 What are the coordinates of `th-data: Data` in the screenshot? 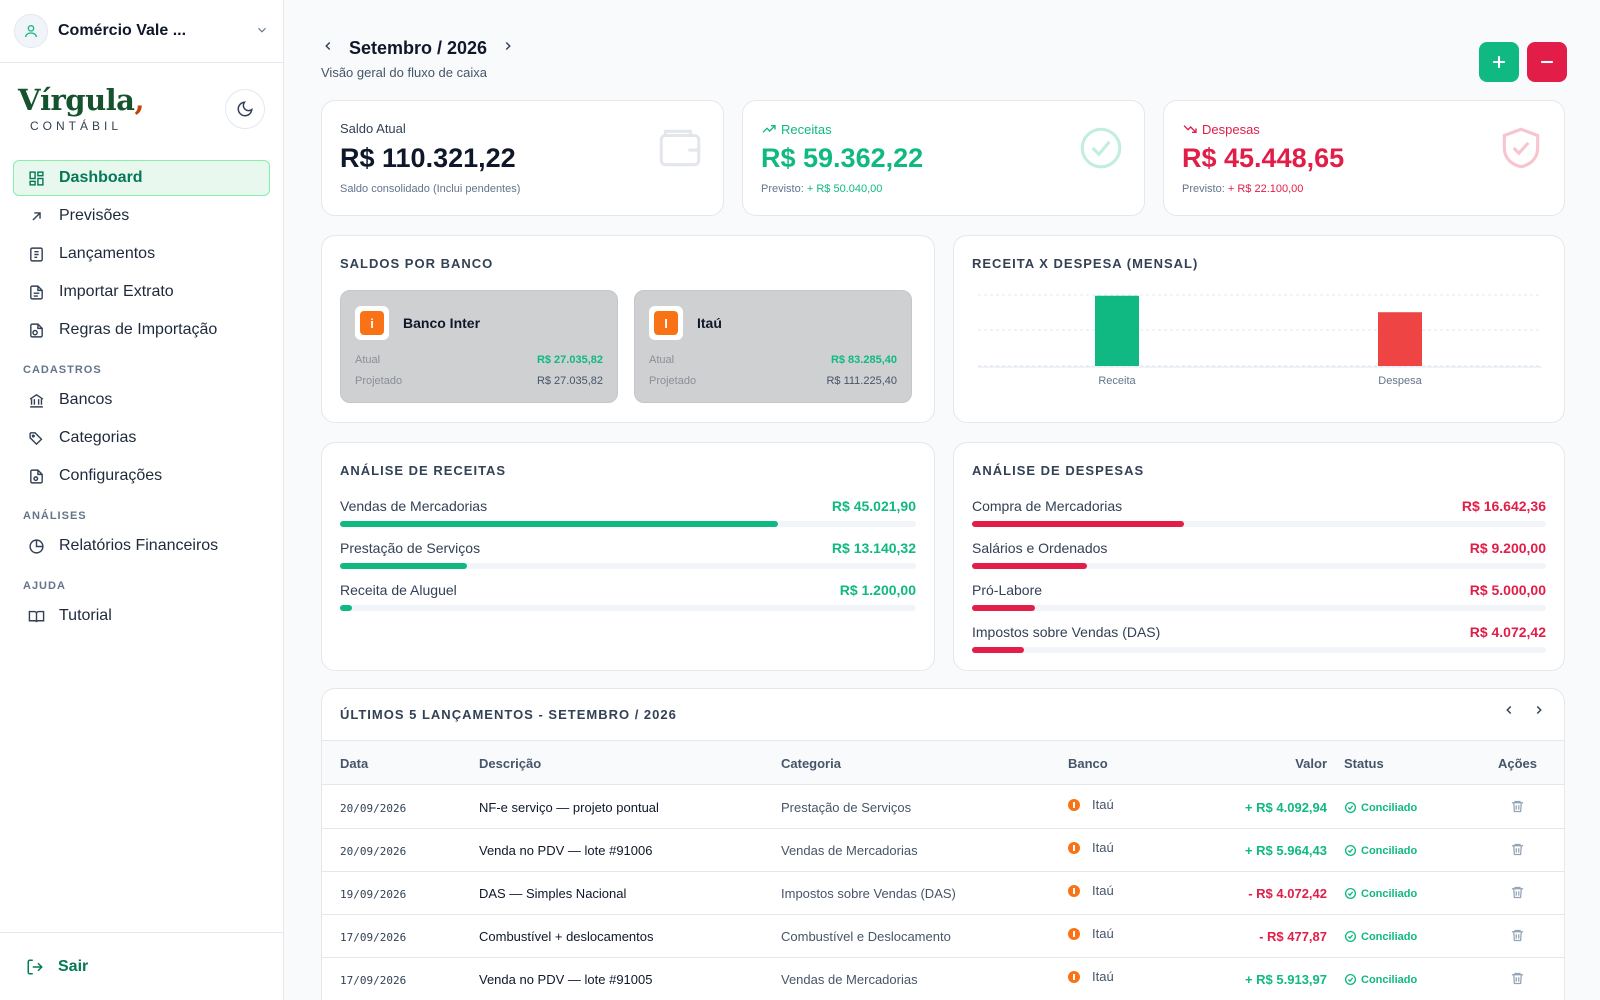 It's located at (354, 763).